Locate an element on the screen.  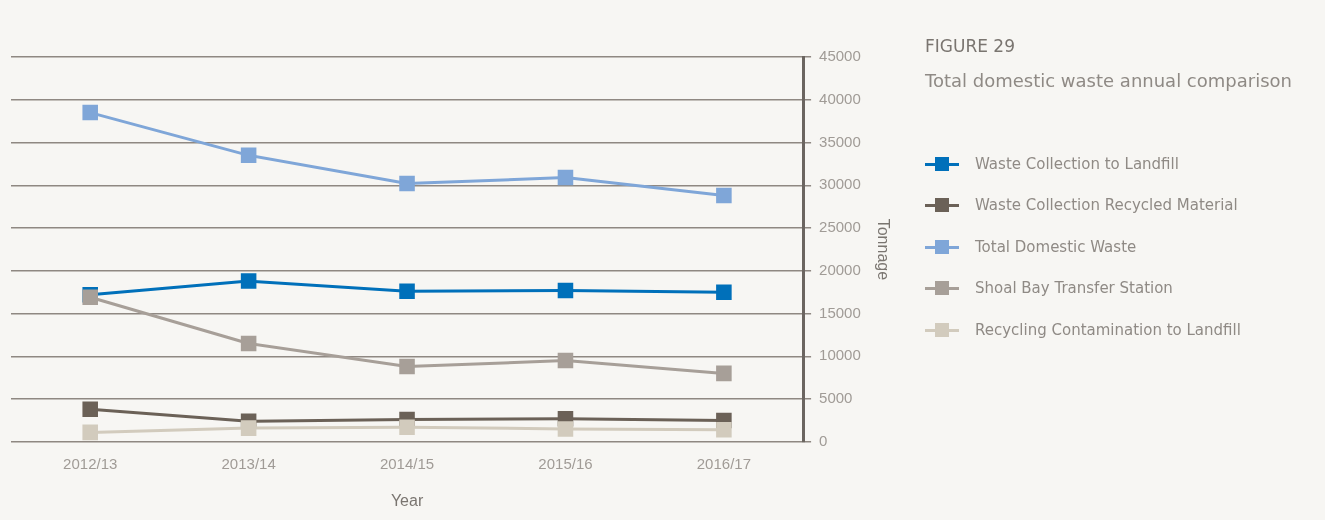
legend-label: Total Domestic Waste is located at coordinates (1056, 246).